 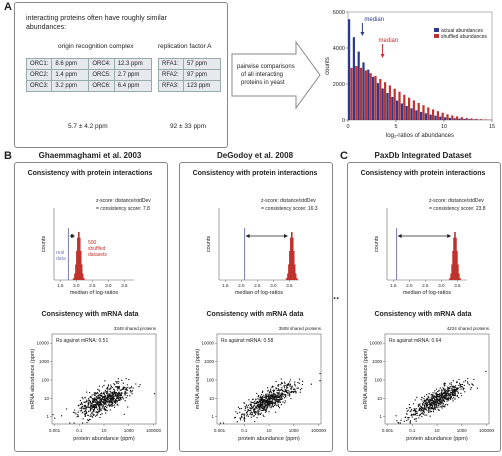 I want to click on x-tick-label: 10, so click(x=444, y=127).